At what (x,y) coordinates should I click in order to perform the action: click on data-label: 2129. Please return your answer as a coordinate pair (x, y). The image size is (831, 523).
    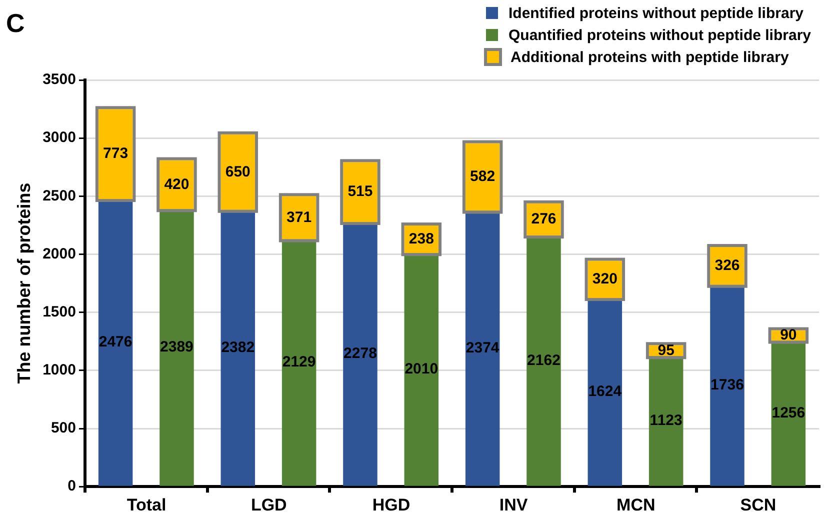
    Looking at the image, I should click on (299, 362).